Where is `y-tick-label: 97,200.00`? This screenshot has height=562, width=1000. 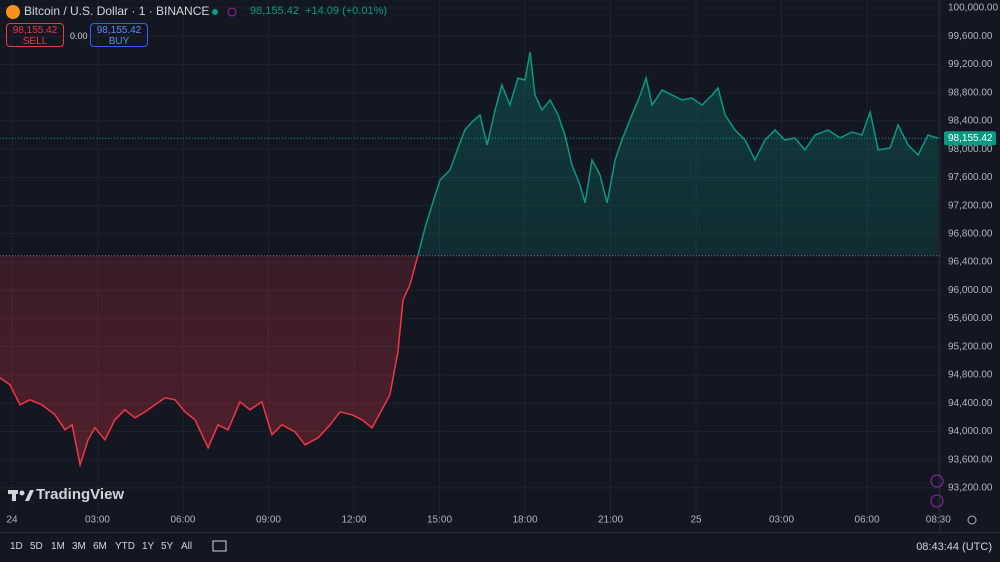
y-tick-label: 97,200.00 is located at coordinates (970, 205).